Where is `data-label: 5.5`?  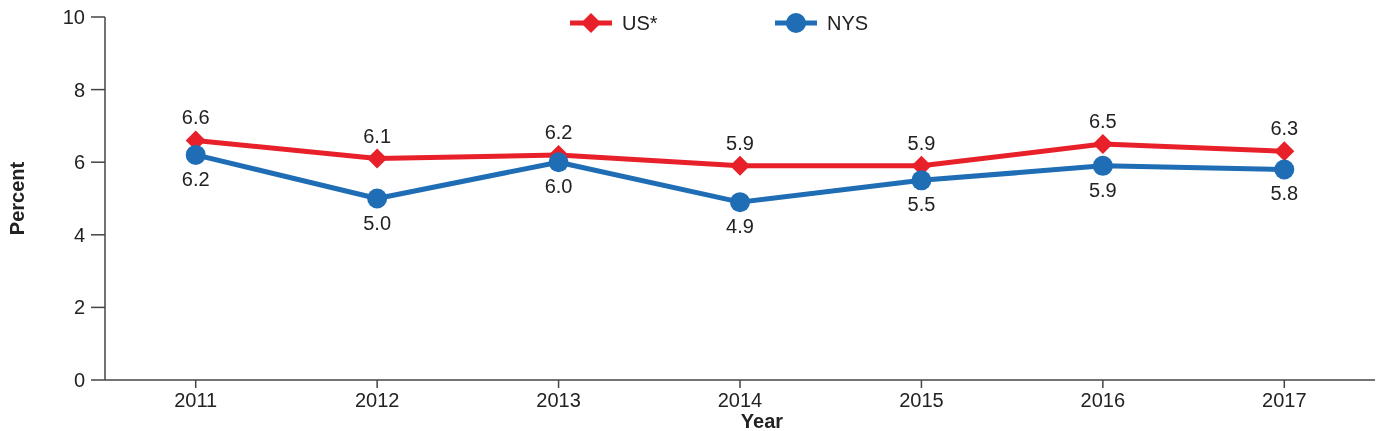 data-label: 5.5 is located at coordinates (921, 204).